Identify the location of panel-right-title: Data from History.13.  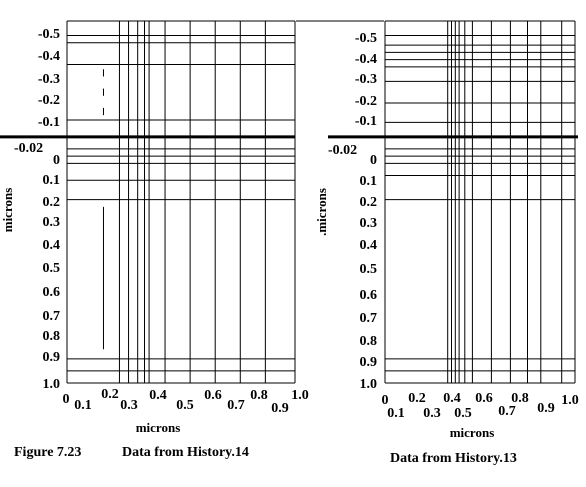
(453, 458).